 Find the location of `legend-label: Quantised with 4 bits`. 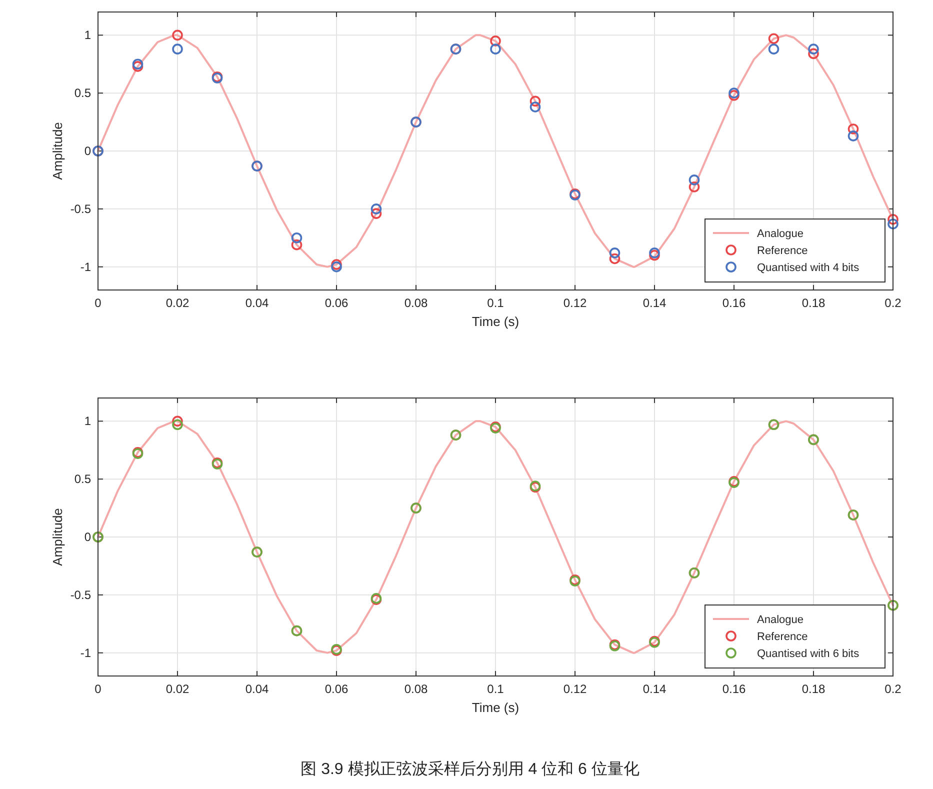

legend-label: Quantised with 4 bits is located at coordinates (808, 268).